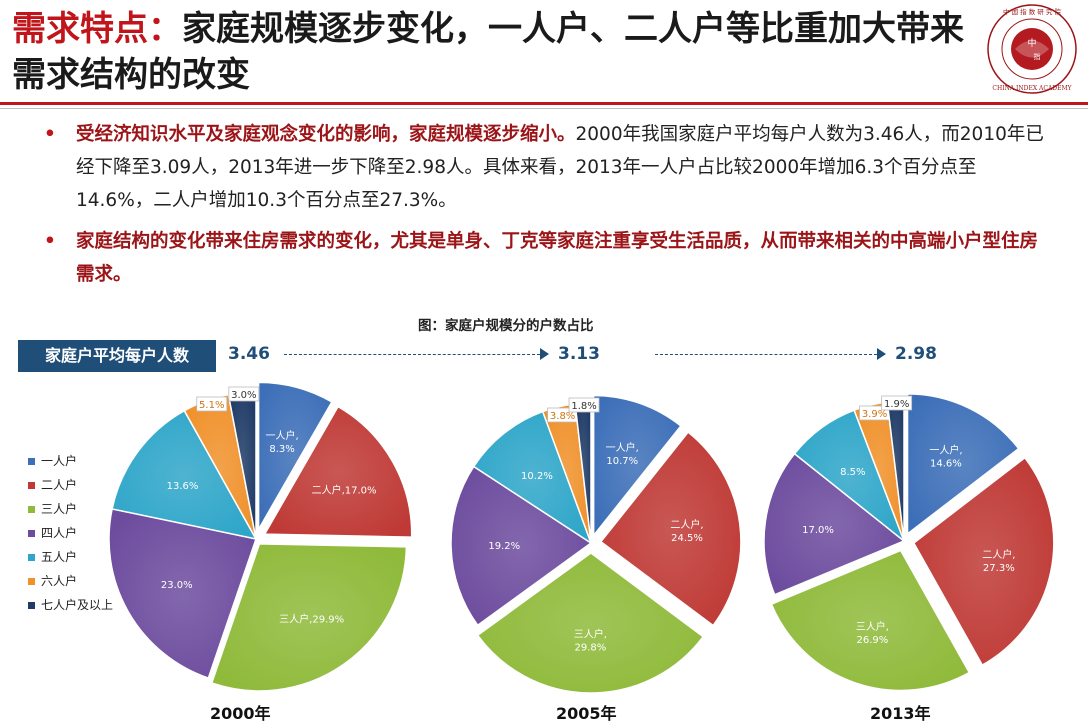 Image resolution: width=1088 pixels, height=724 pixels. What do you see at coordinates (544, 108) in the screenshot?
I see `title-divider-thin` at bounding box center [544, 108].